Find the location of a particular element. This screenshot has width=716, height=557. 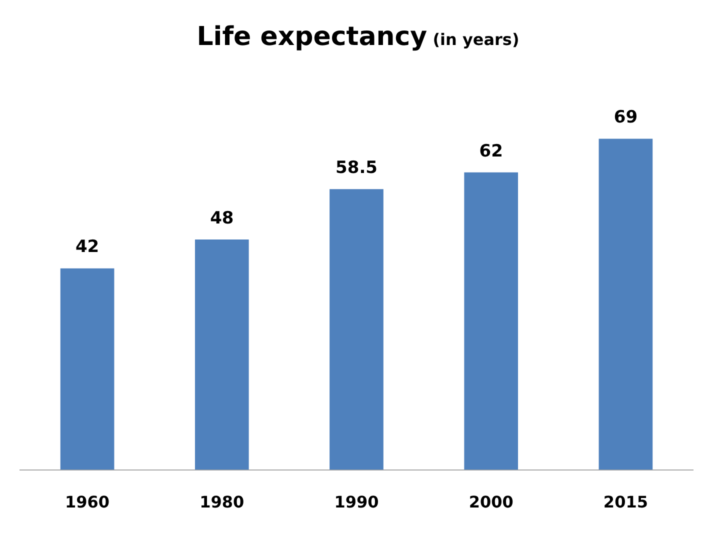

data-label: 58.5 is located at coordinates (357, 168).